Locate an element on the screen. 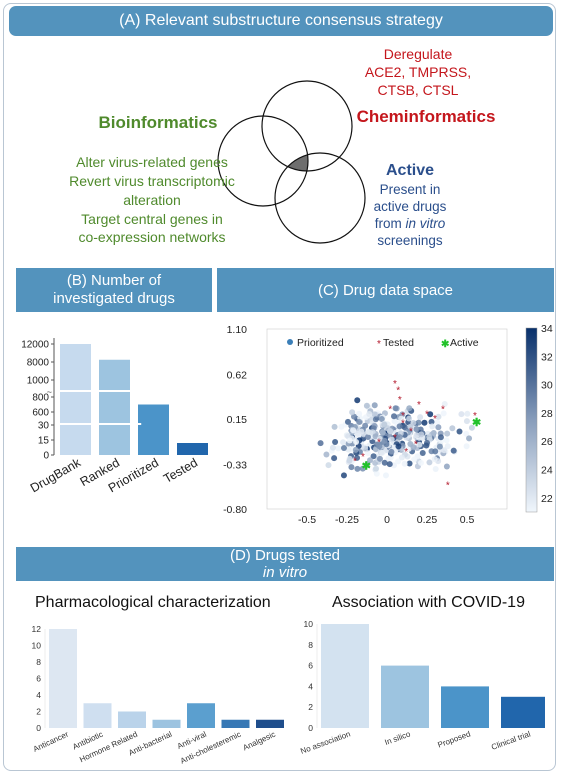  x-tick-label: In silico is located at coordinates (398, 738).